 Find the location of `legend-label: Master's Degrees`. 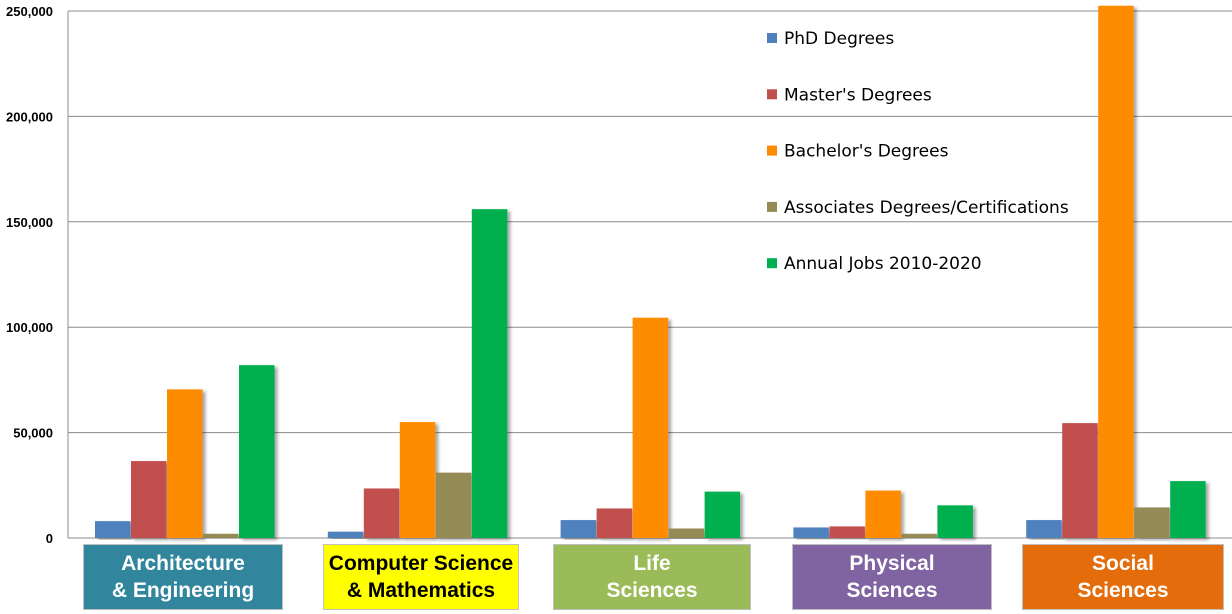

legend-label: Master's Degrees is located at coordinates (858, 95).